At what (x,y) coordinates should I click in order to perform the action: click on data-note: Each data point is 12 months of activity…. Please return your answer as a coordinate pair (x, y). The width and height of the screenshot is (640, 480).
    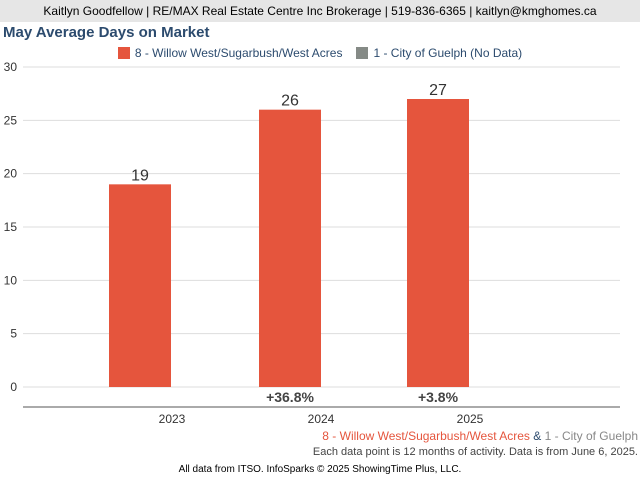
    Looking at the image, I should click on (475, 452).